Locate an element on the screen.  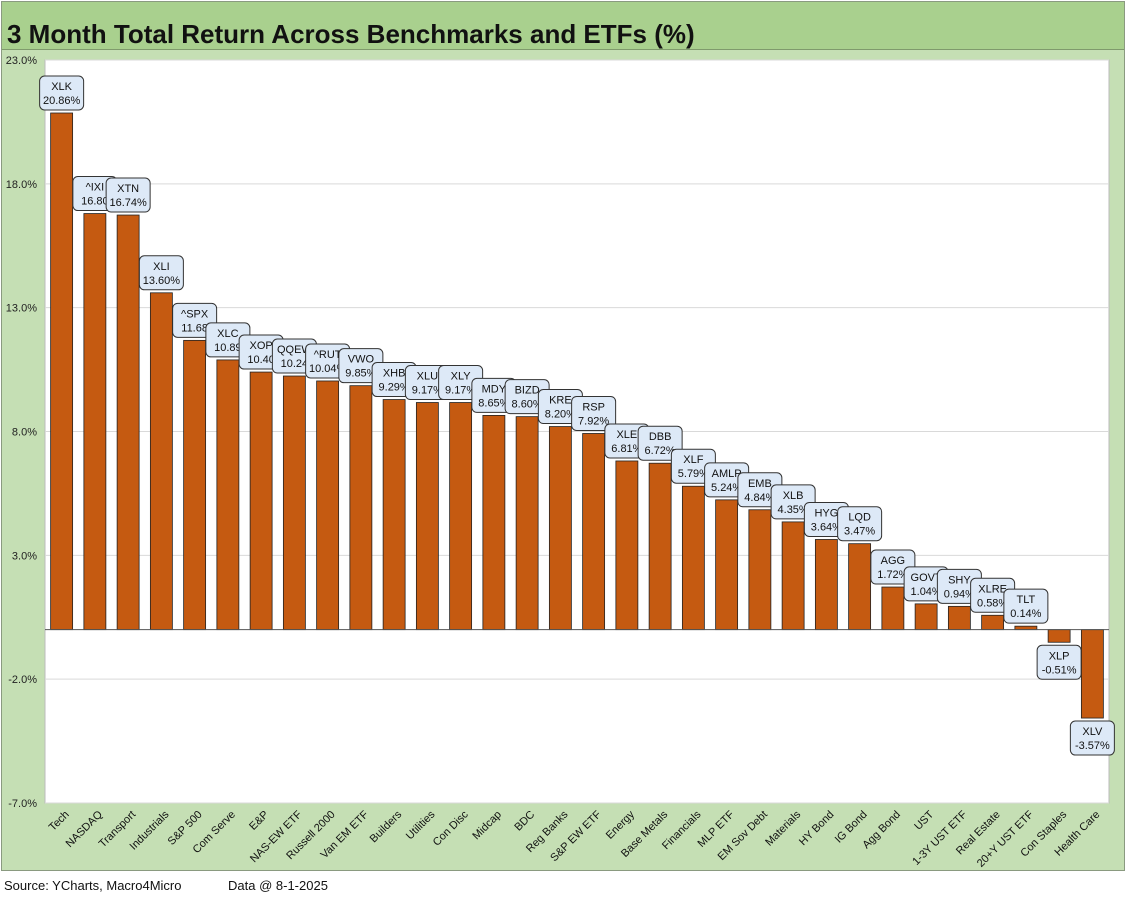
value-label: -3.57% is located at coordinates (1092, 746).